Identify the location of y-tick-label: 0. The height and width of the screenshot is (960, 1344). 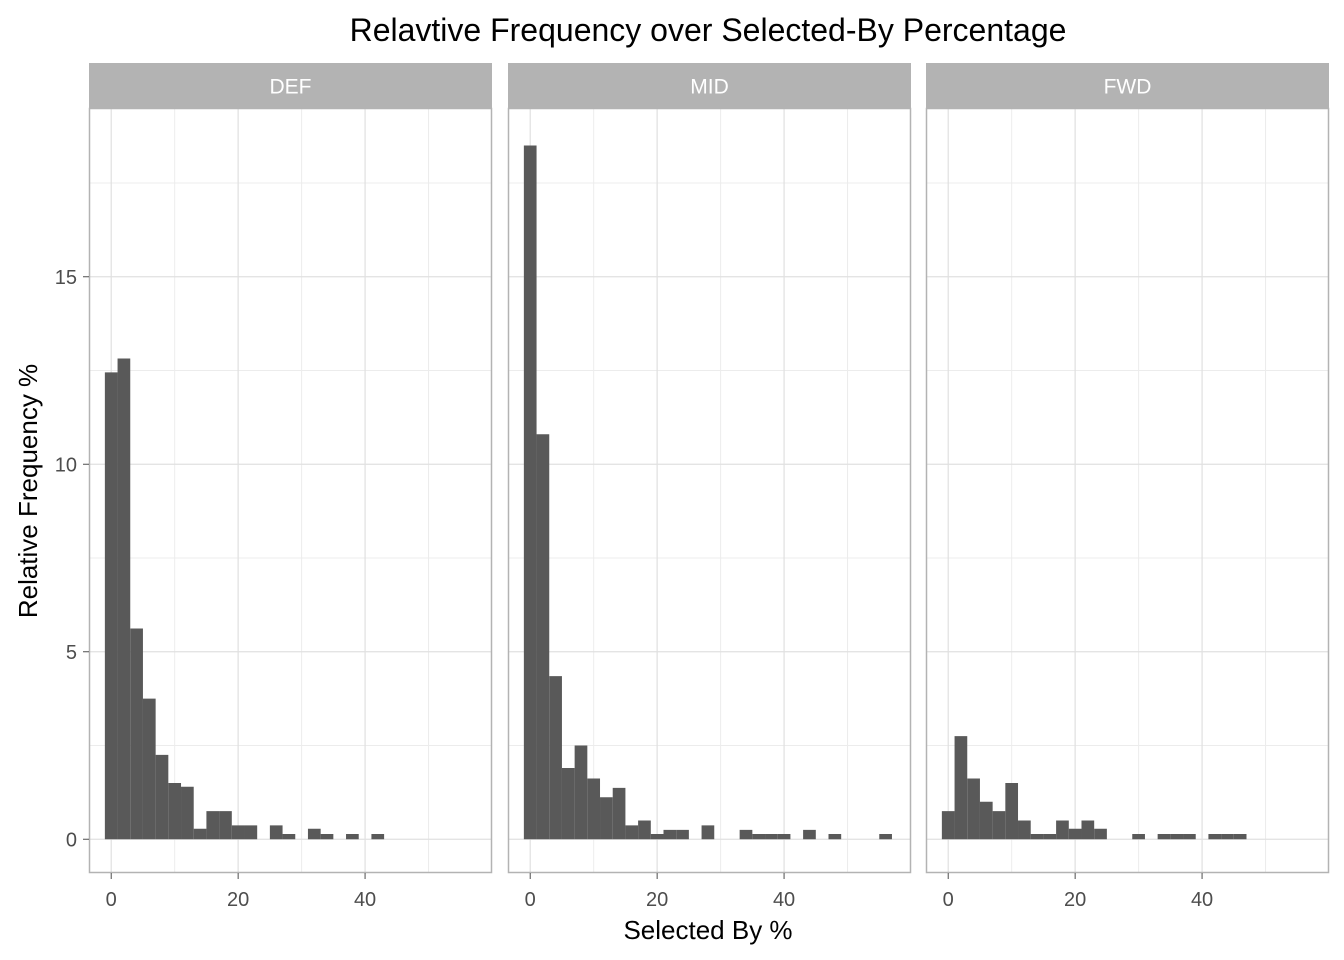
(71, 840).